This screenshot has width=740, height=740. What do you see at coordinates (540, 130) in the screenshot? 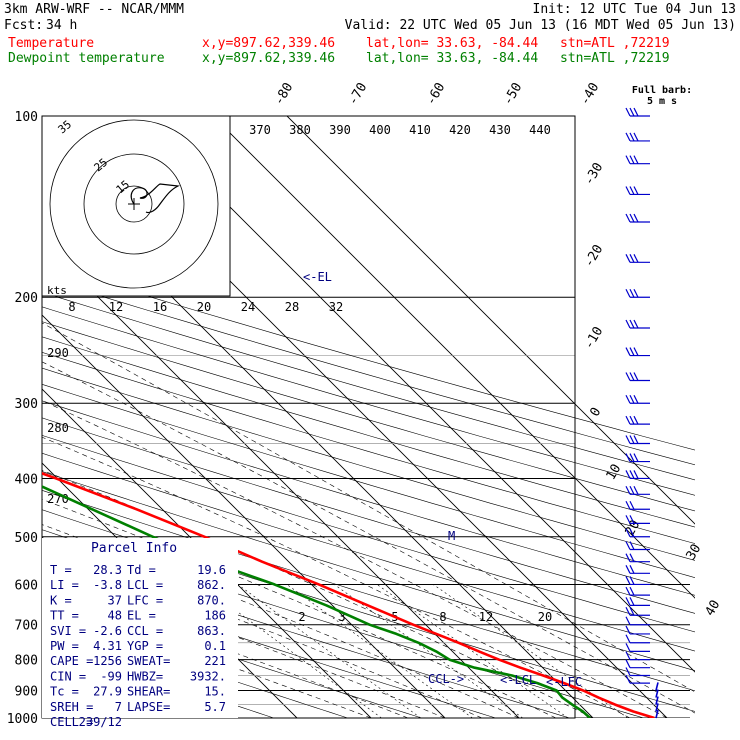
I see `theta-label: 440` at bounding box center [540, 130].